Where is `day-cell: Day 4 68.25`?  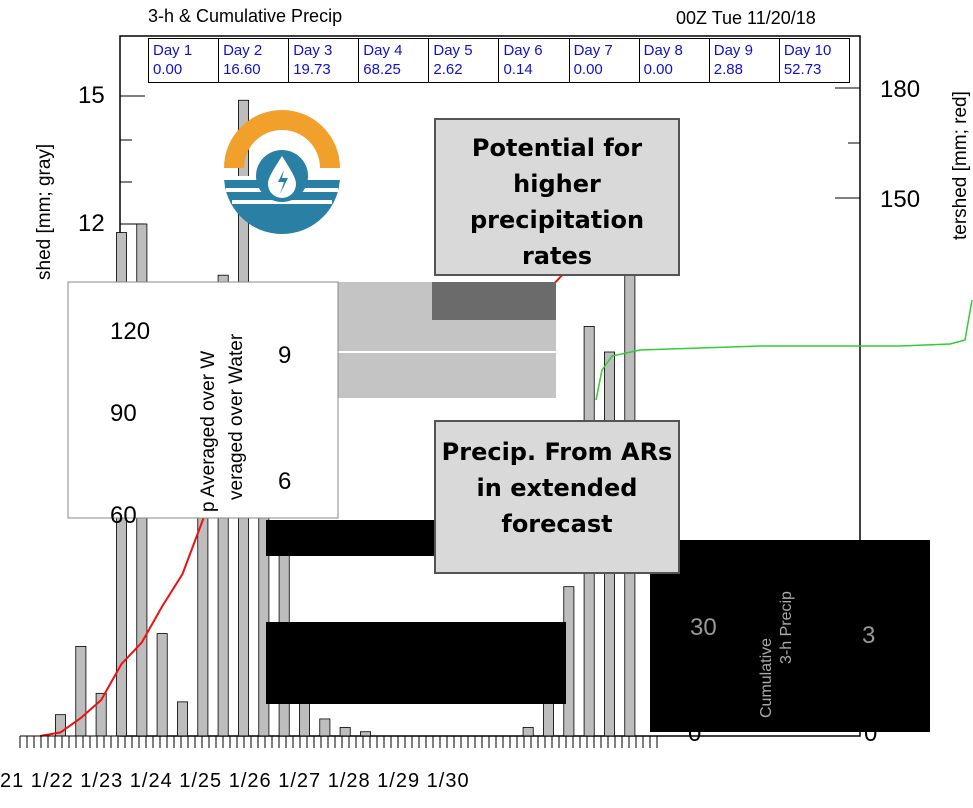
day-cell: Day 4 68.25 is located at coordinates (394, 60).